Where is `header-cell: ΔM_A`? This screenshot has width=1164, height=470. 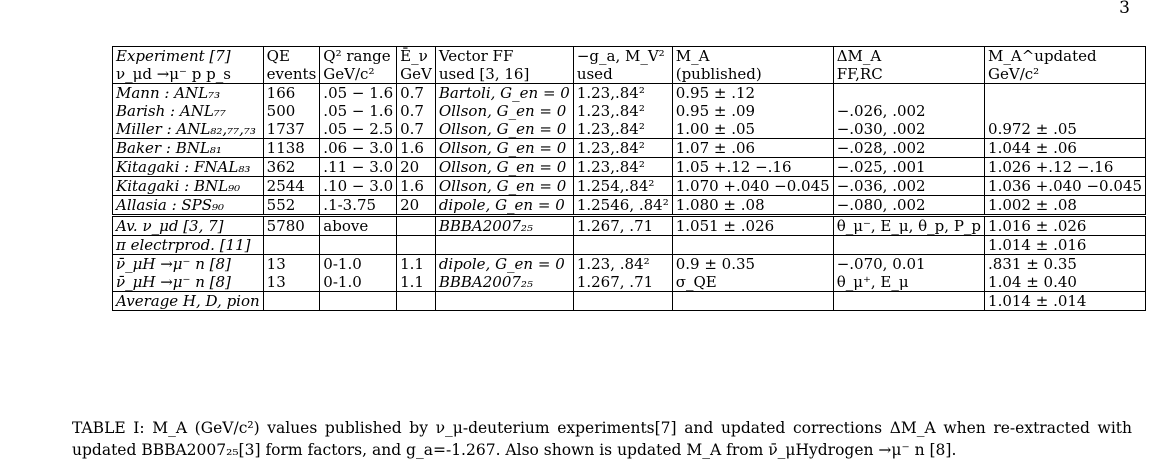 header-cell: ΔM_A is located at coordinates (909, 55).